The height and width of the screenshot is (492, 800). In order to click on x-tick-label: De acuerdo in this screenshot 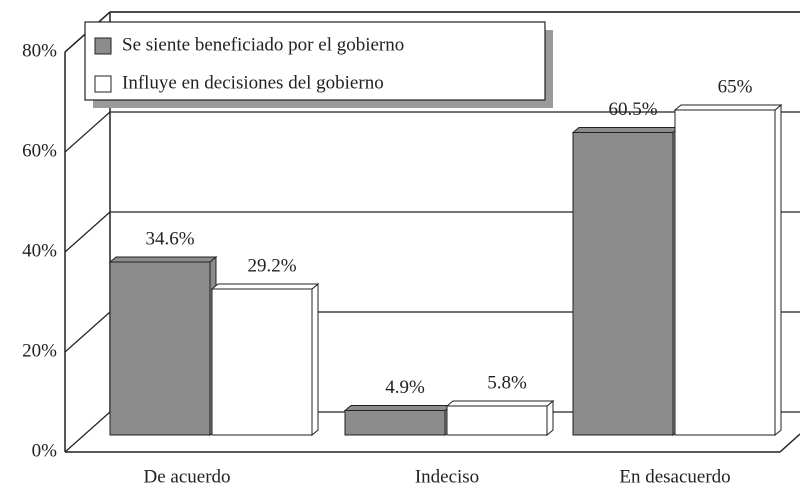, I will do `click(186, 476)`.